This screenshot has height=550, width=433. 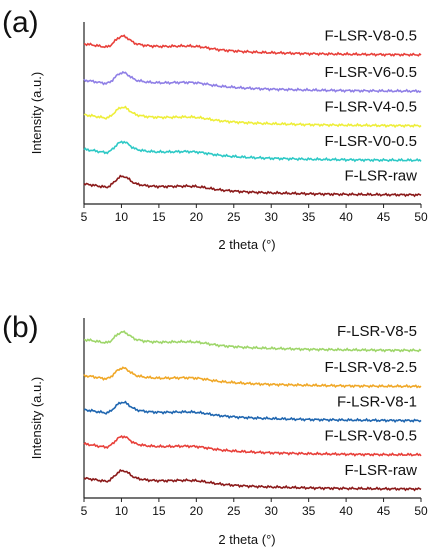 I want to click on panel-b-xlabel: 2 theta (°), so click(x=246, y=539).